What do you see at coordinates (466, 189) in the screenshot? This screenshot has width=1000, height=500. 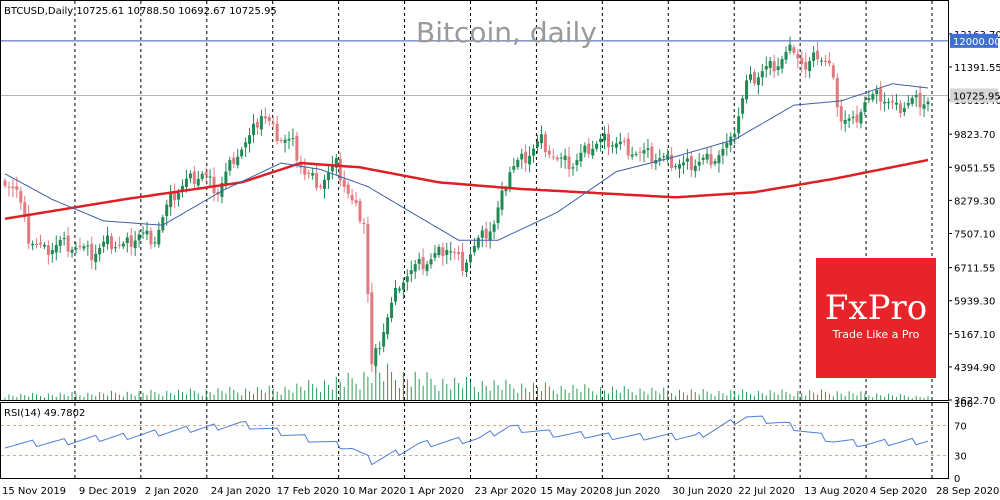 I see `ma-slow-line` at bounding box center [466, 189].